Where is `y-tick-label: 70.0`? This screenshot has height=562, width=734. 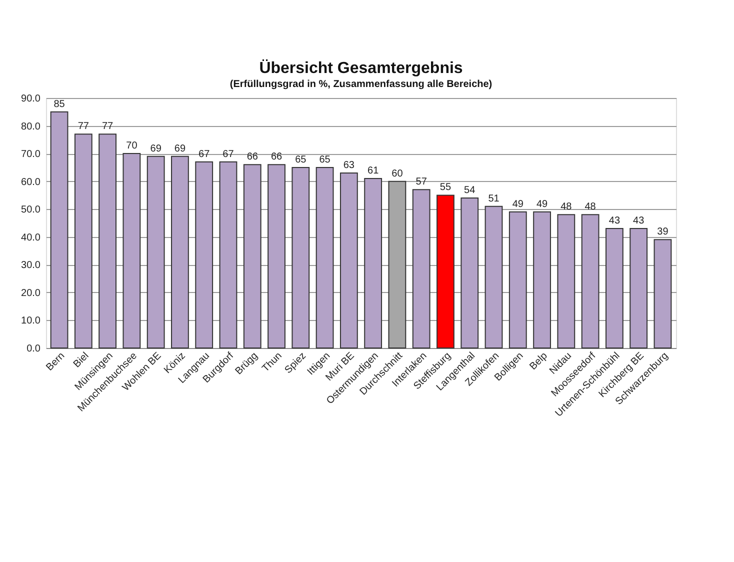
y-tick-label: 70.0 is located at coordinates (31, 154).